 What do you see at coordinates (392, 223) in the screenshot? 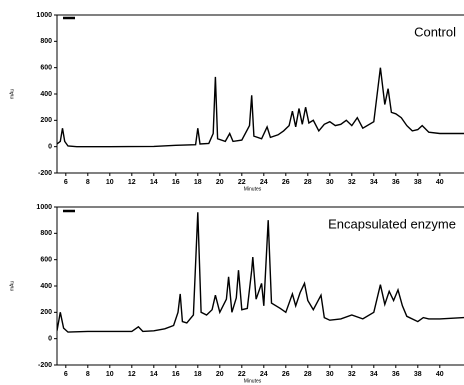
I see `annotation: Encapsulated enzyme` at bounding box center [392, 223].